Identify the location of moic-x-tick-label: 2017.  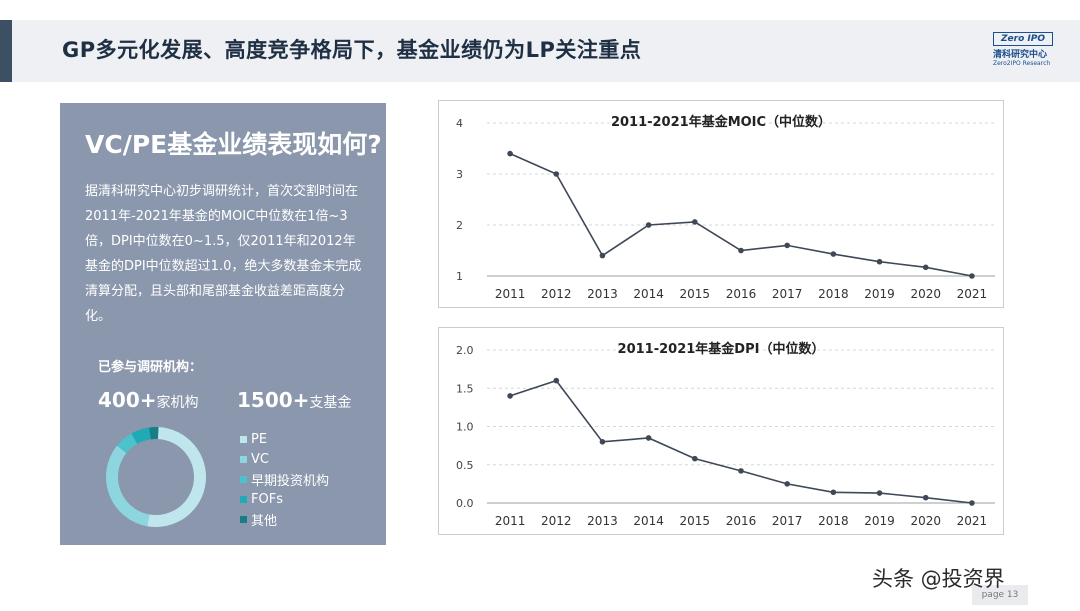
(787, 294).